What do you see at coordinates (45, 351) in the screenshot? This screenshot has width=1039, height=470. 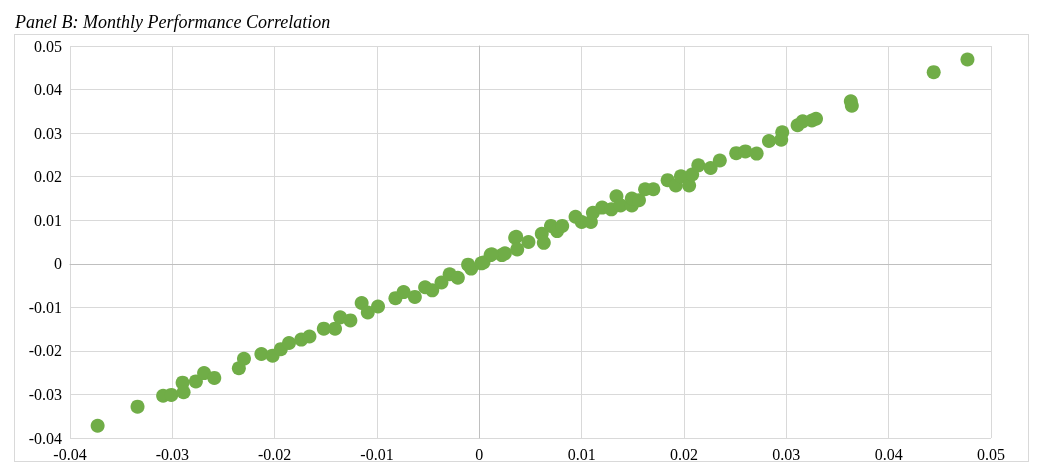 I see `y-tick-label: -0.02` at bounding box center [45, 351].